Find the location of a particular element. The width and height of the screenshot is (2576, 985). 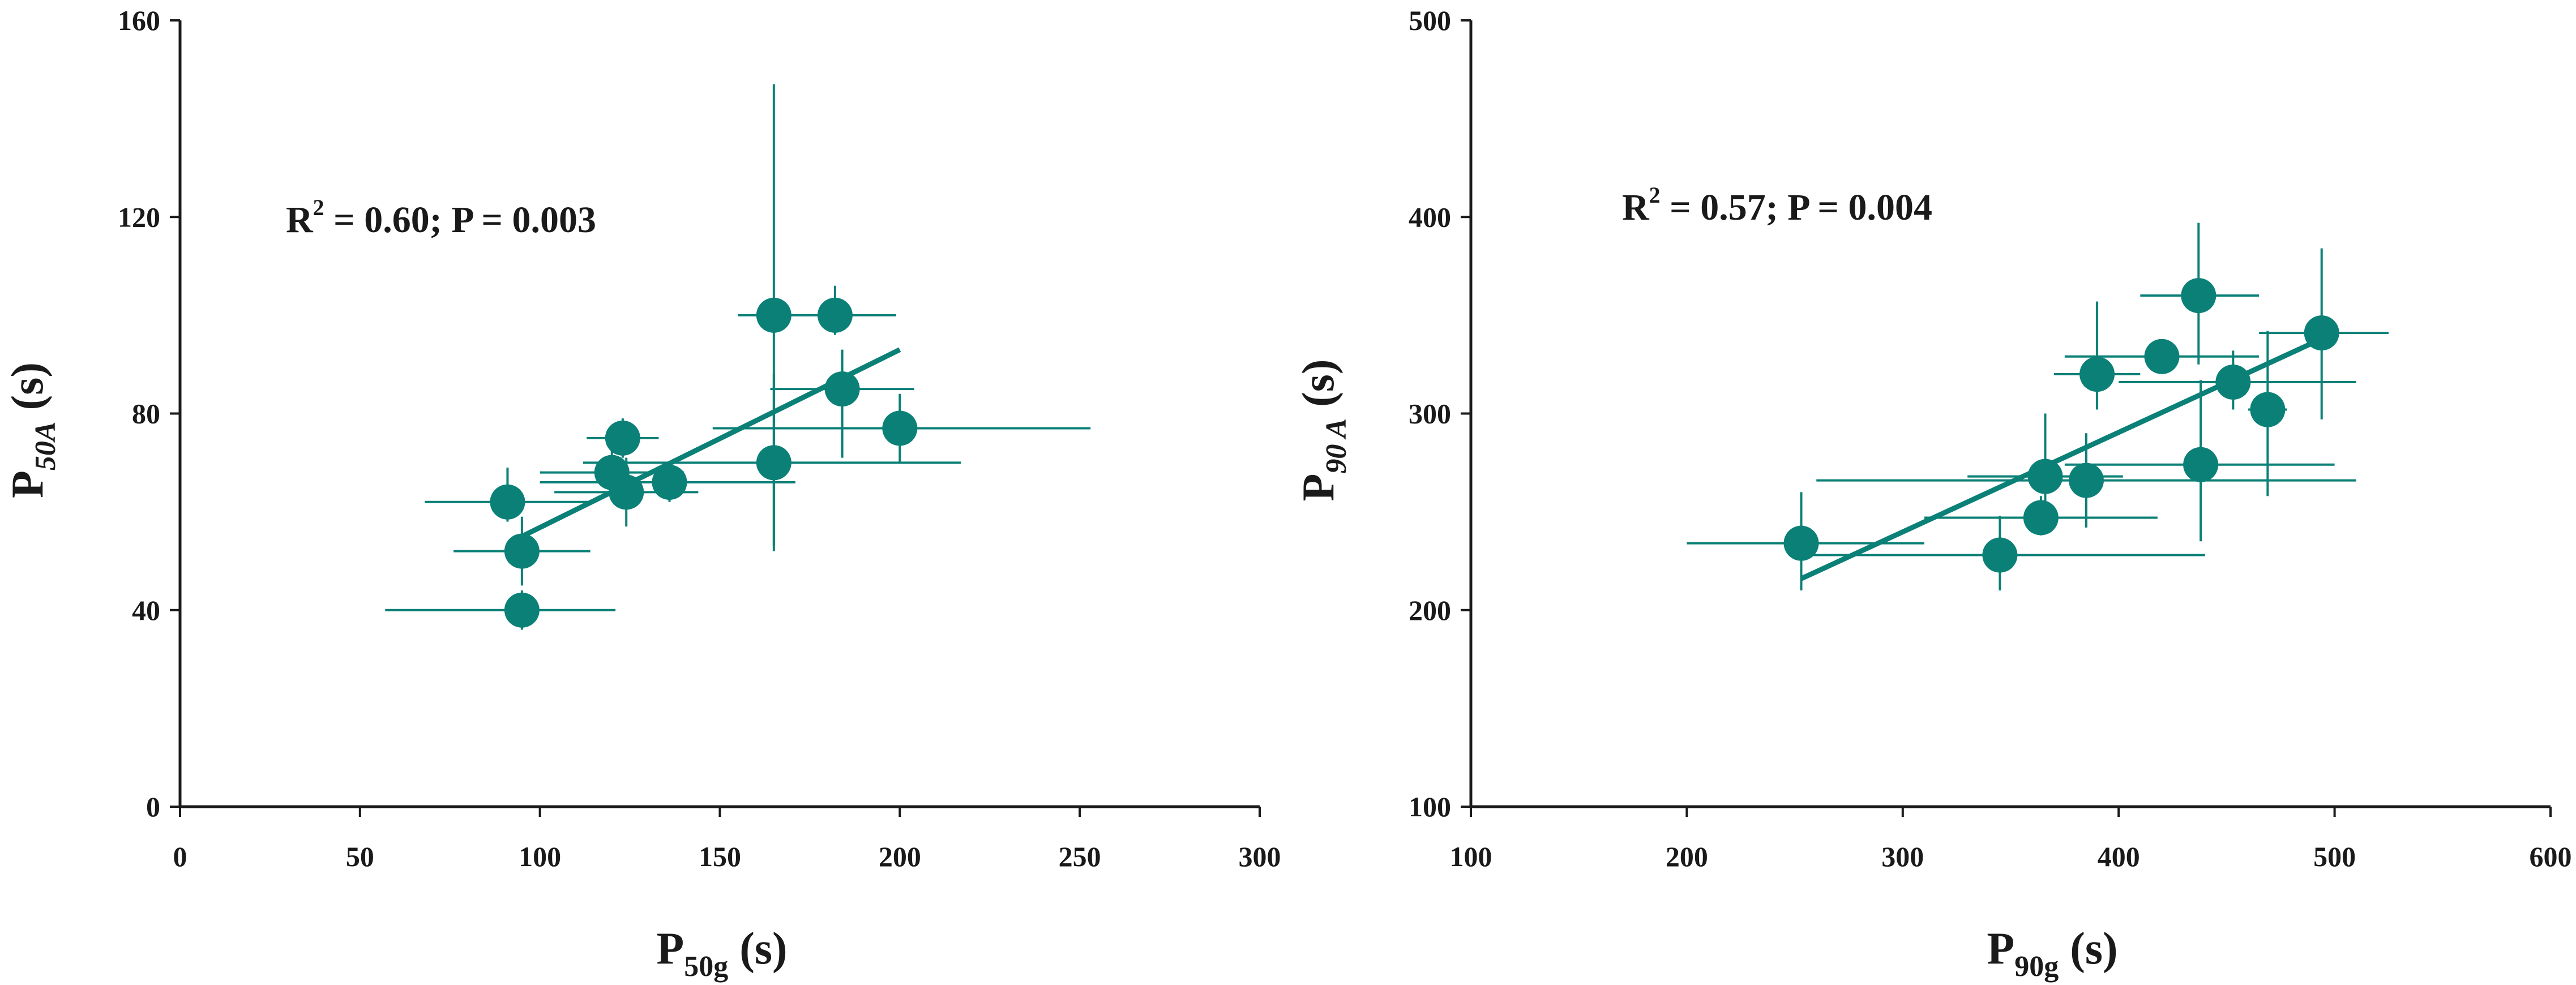

y-tick-label: 500 is located at coordinates (1430, 20).